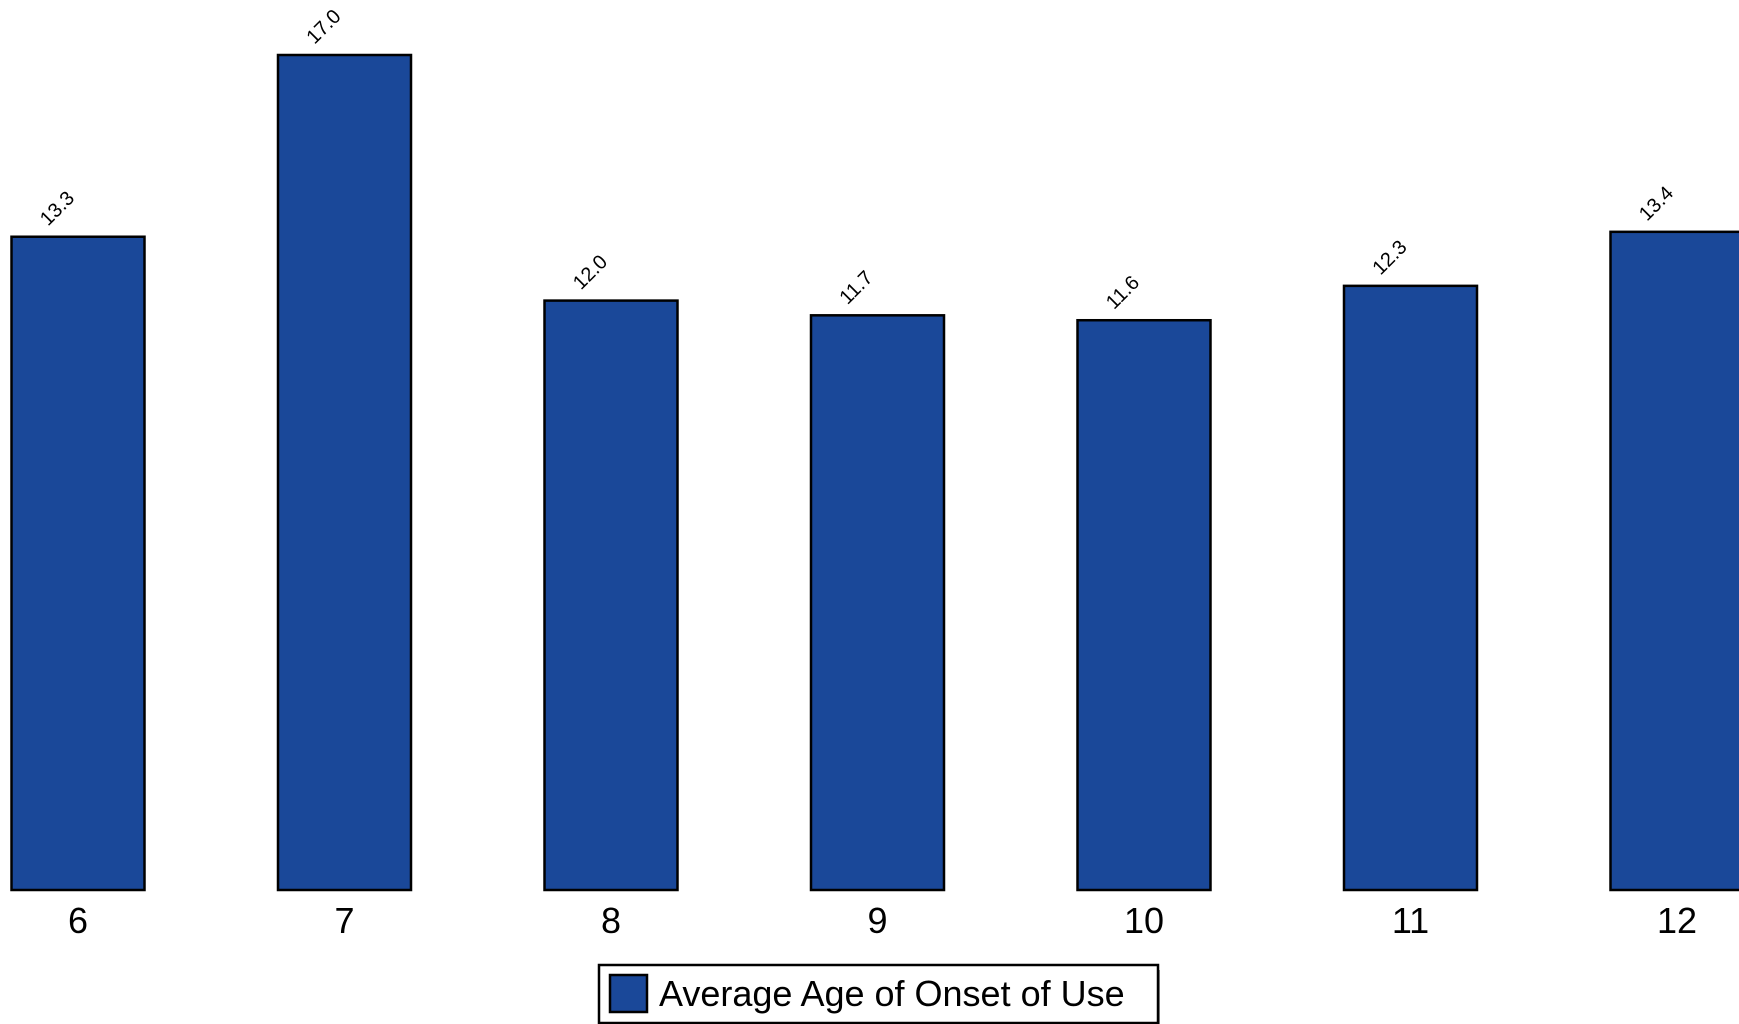  What do you see at coordinates (892, 993) in the screenshot?
I see `legend-label: Average Age of Onset of Use` at bounding box center [892, 993].